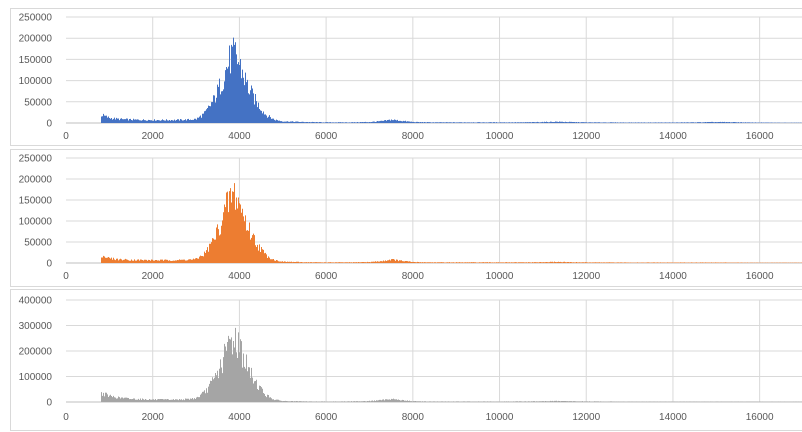 This screenshot has height=432, width=802. I want to click on chart-1-x-tick-label: 8000, so click(413, 136).